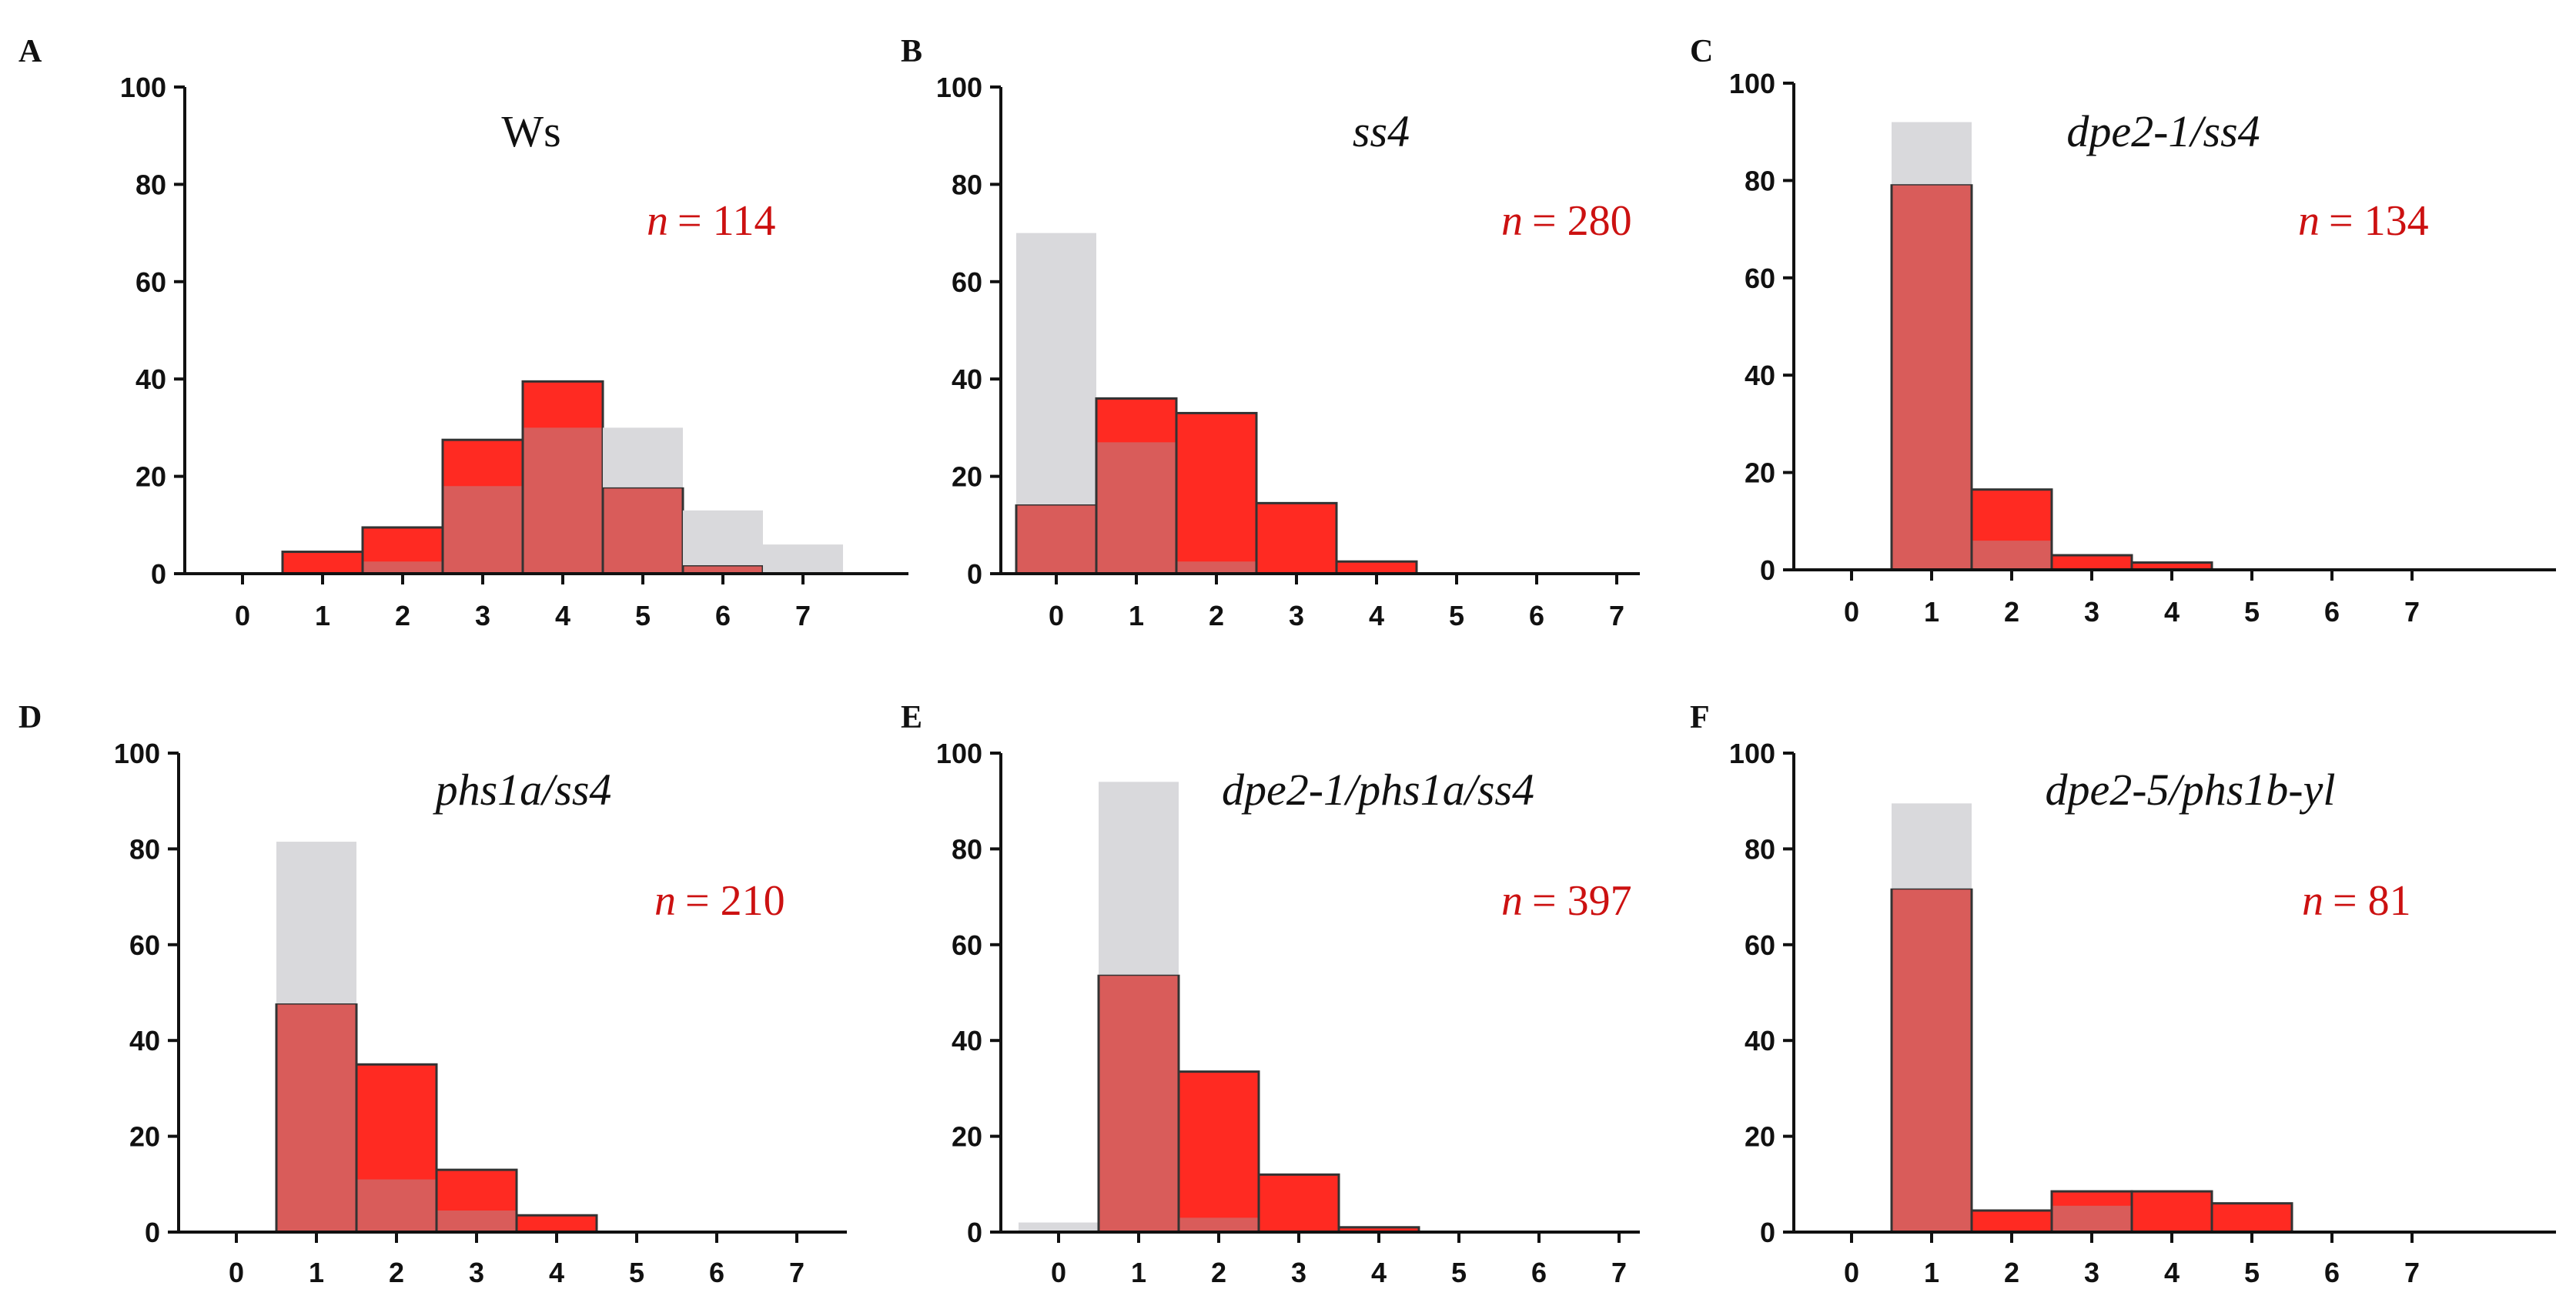  Describe the element at coordinates (2372, 901) in the screenshot. I see `n-value: = 81` at that location.